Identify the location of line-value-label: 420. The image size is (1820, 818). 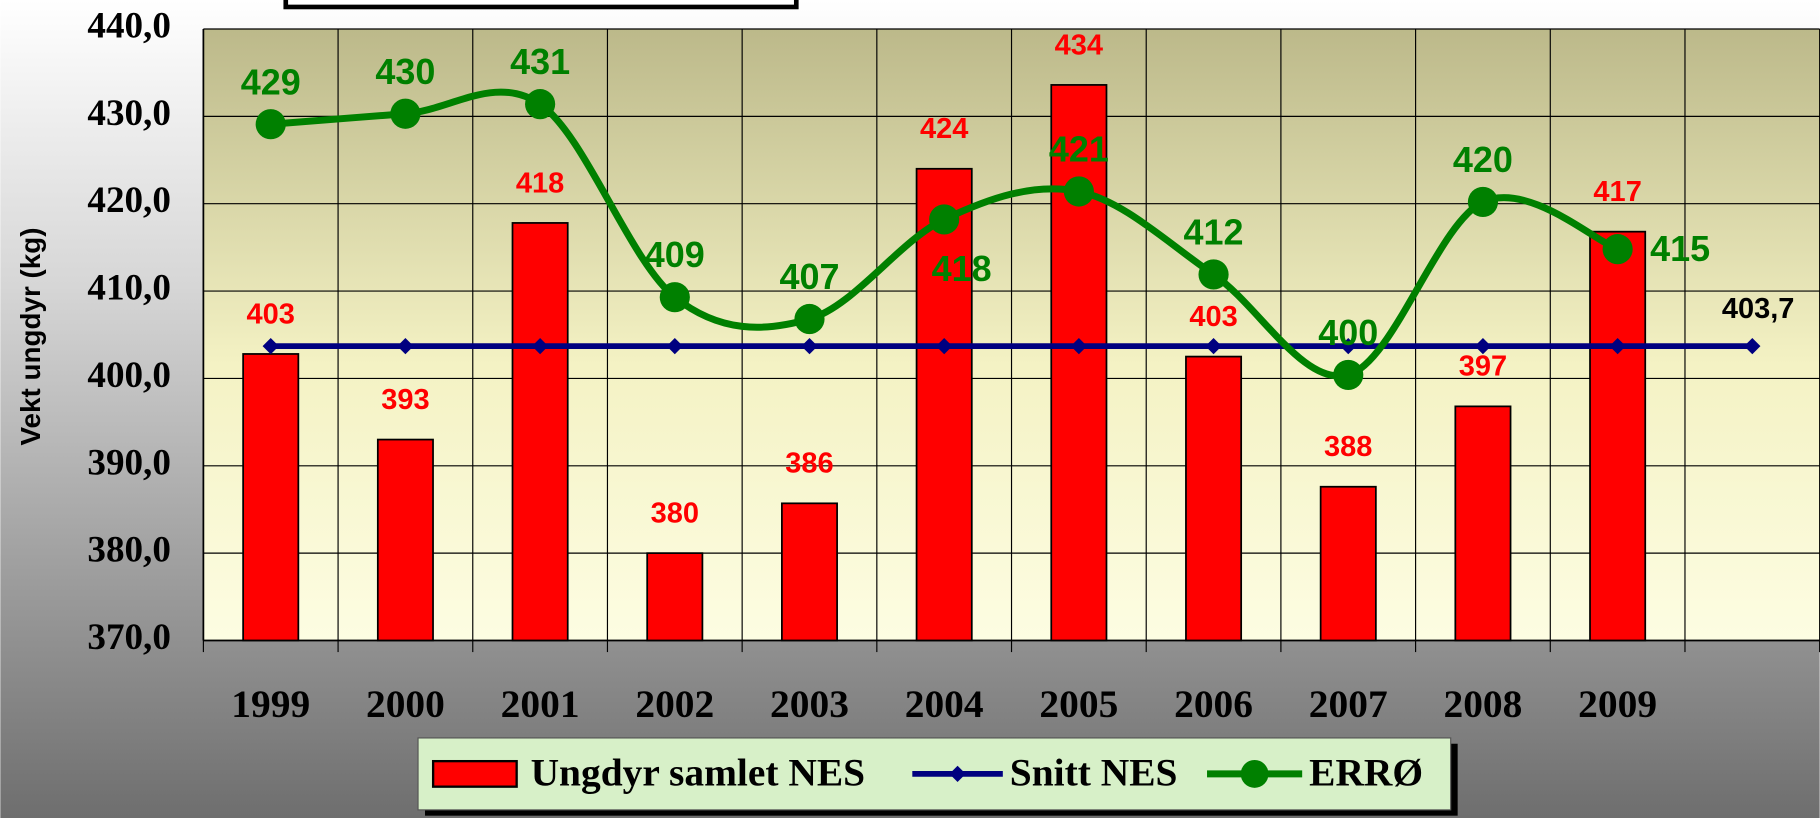
(1483, 159).